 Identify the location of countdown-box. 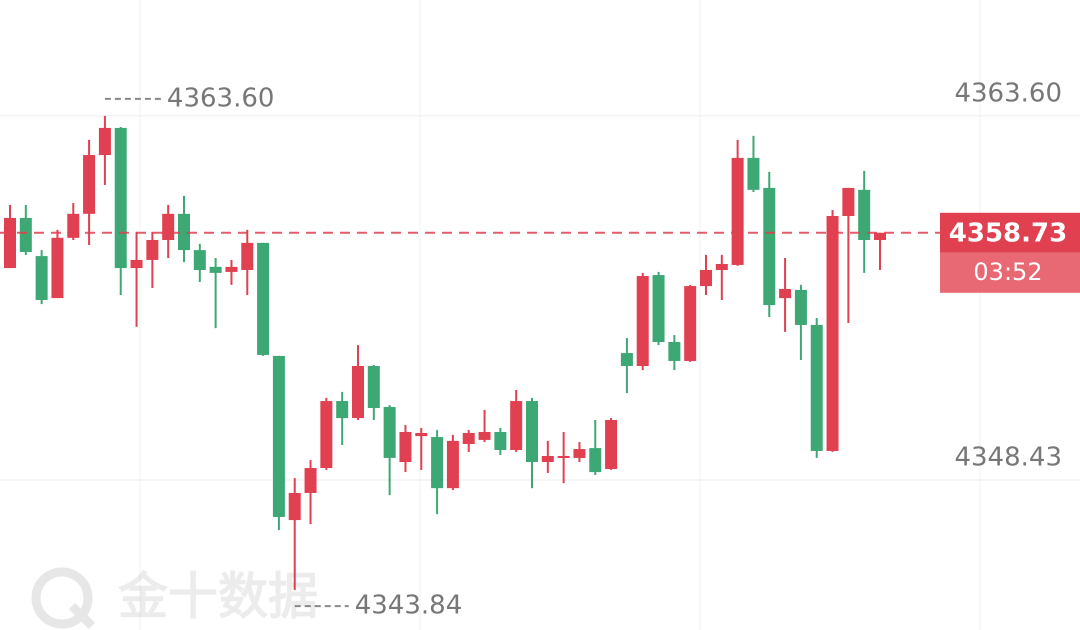
(1010, 272).